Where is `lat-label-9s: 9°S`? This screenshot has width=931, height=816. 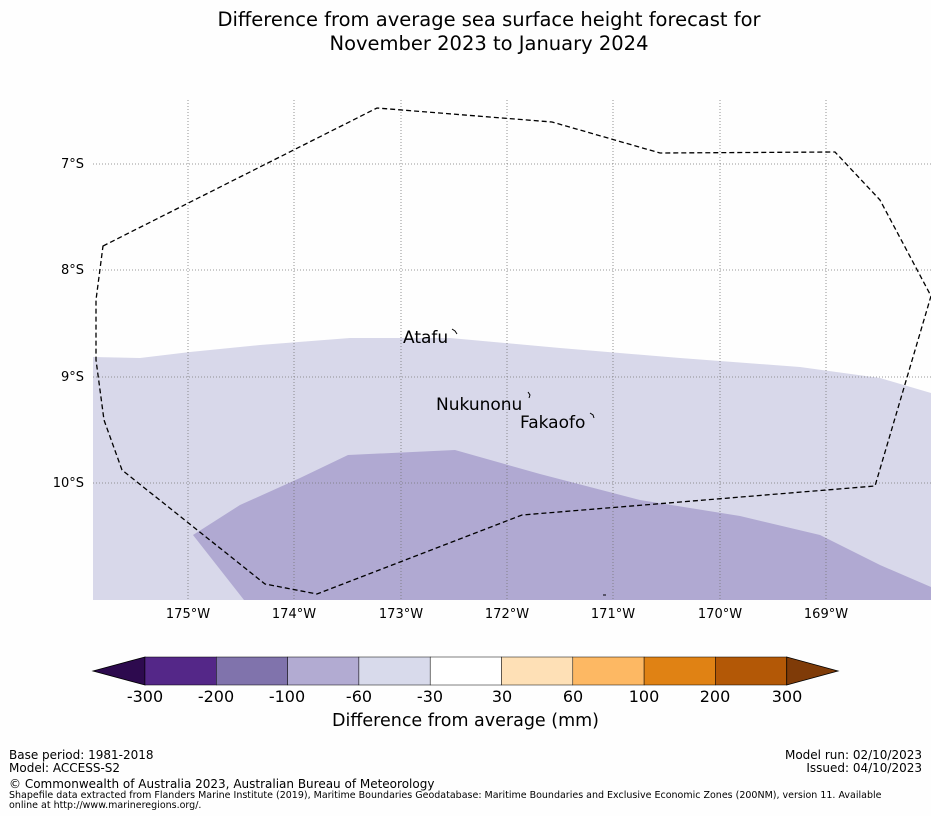
lat-label-9s: 9°S is located at coordinates (72, 377).